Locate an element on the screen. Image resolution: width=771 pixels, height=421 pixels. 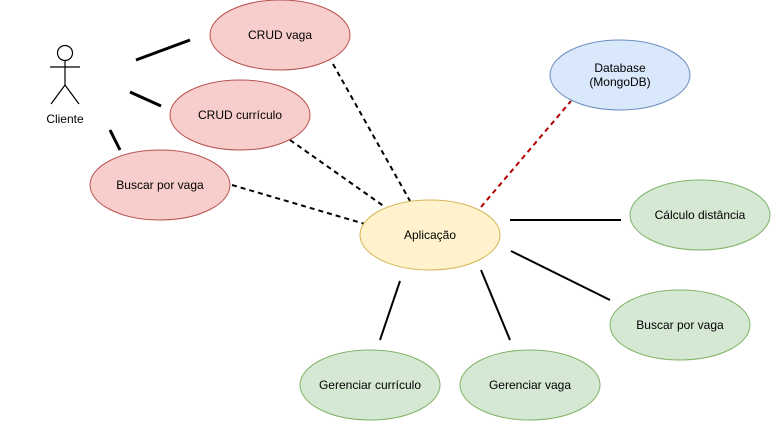
link-cliente-crud-vaga is located at coordinates (163, 50).